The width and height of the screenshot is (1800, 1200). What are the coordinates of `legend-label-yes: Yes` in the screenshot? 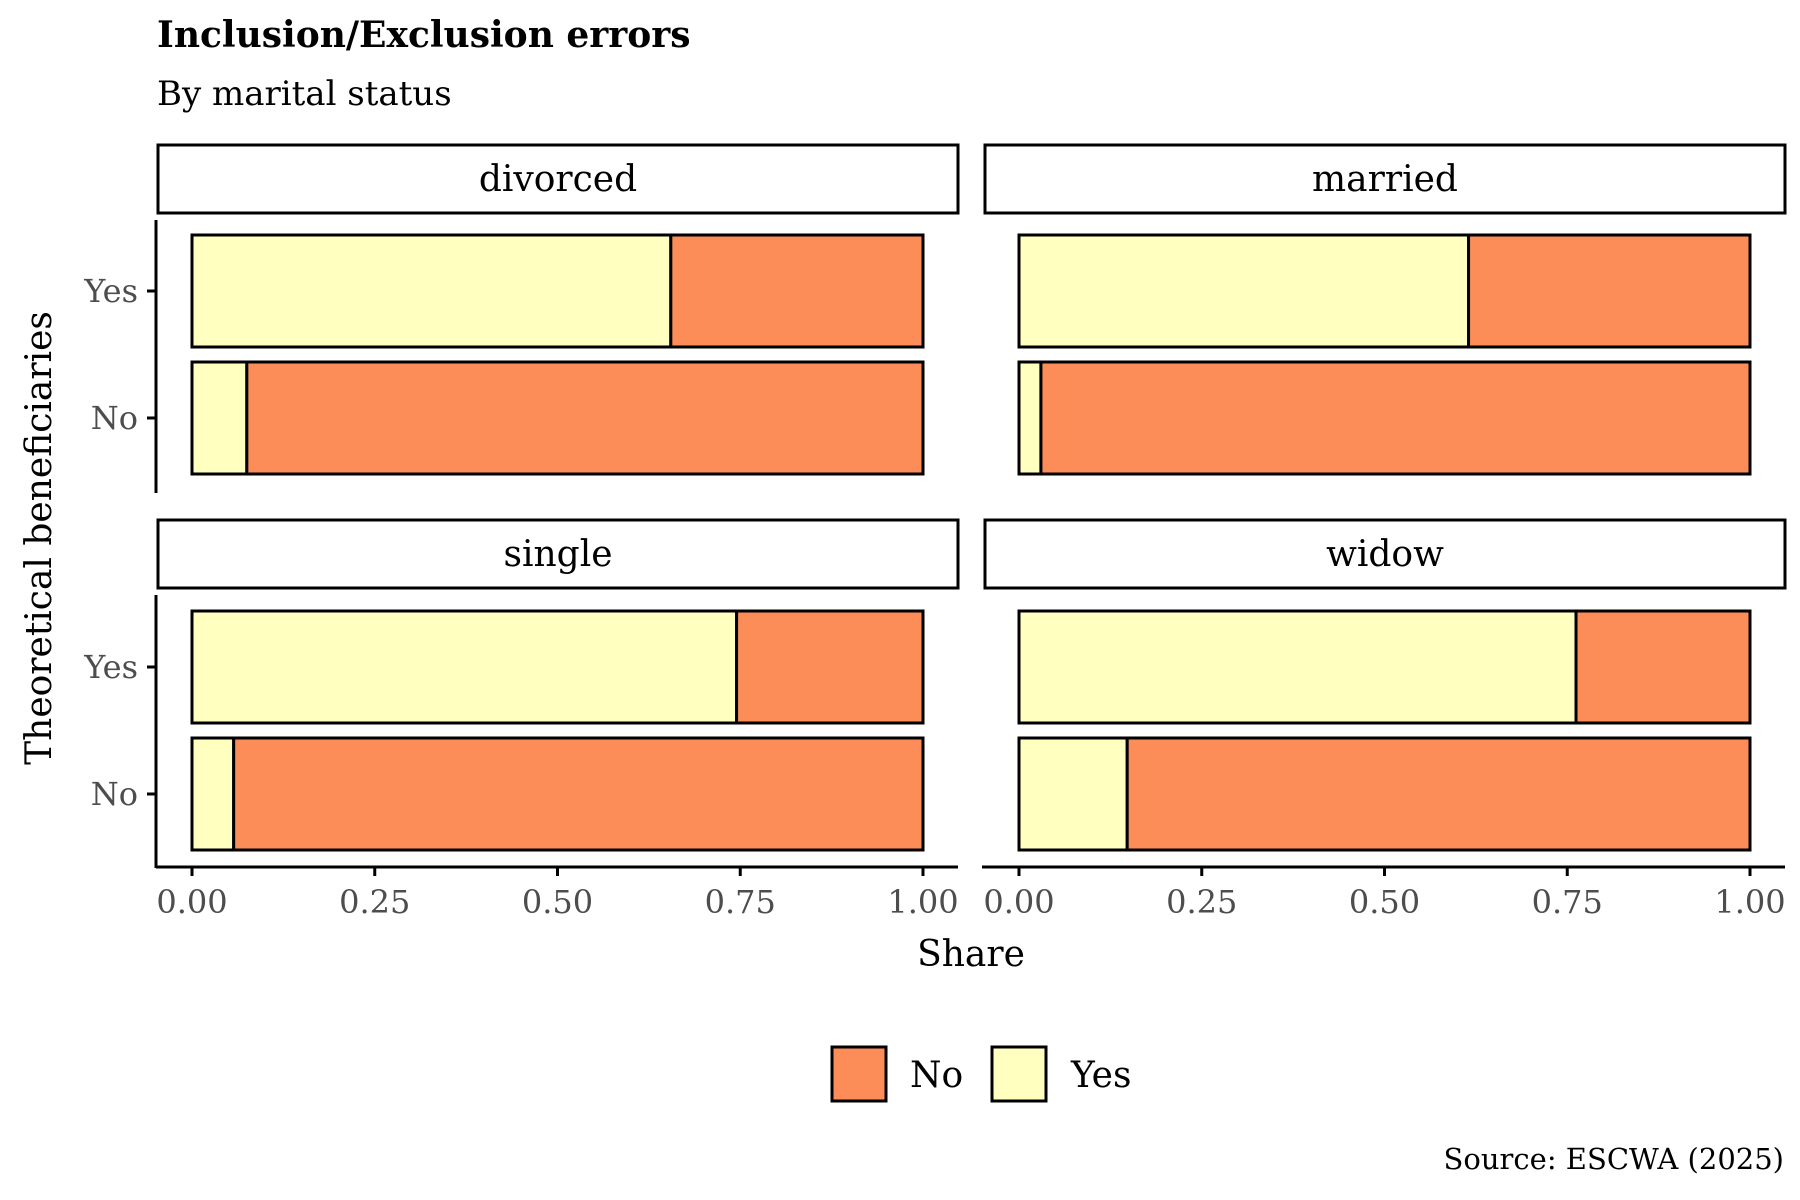 It's located at (1100, 1075).